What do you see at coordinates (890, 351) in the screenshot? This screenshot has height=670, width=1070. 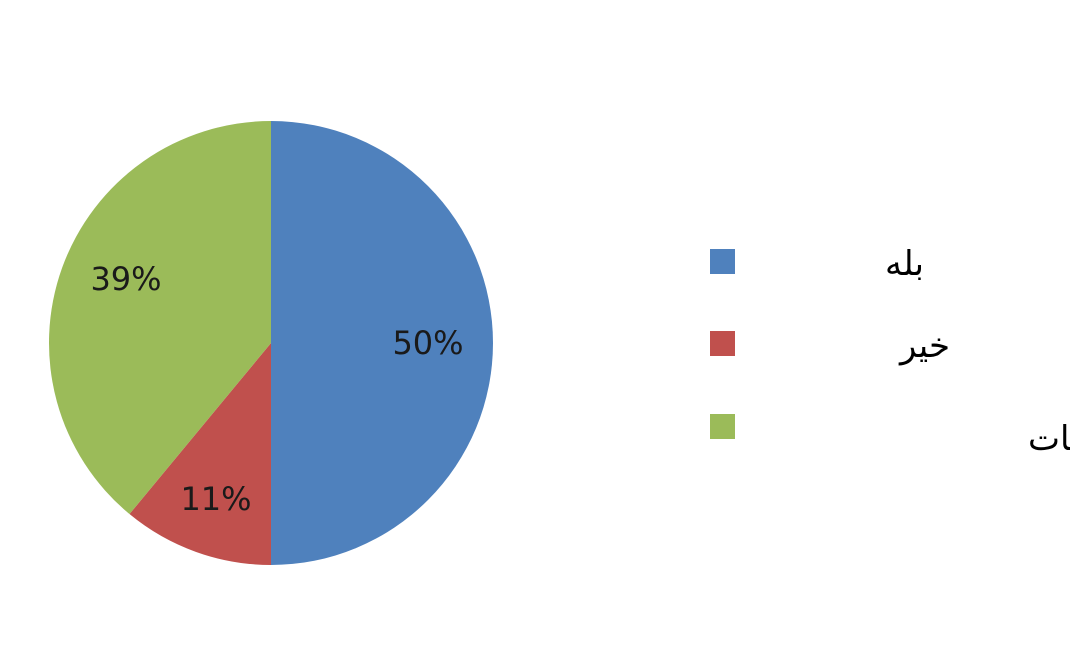 I see `legend: بله خیر گاهی اوقات` at bounding box center [890, 351].